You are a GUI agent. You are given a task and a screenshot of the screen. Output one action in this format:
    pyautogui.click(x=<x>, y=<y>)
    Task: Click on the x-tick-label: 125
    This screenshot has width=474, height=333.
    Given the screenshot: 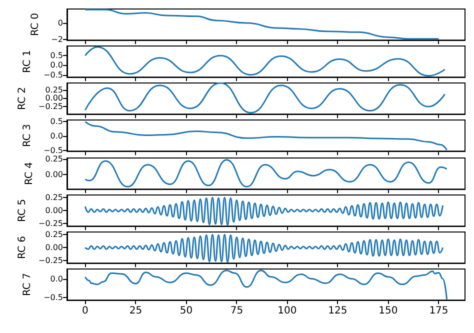 What is the action you would take?
    pyautogui.click(x=338, y=311)
    